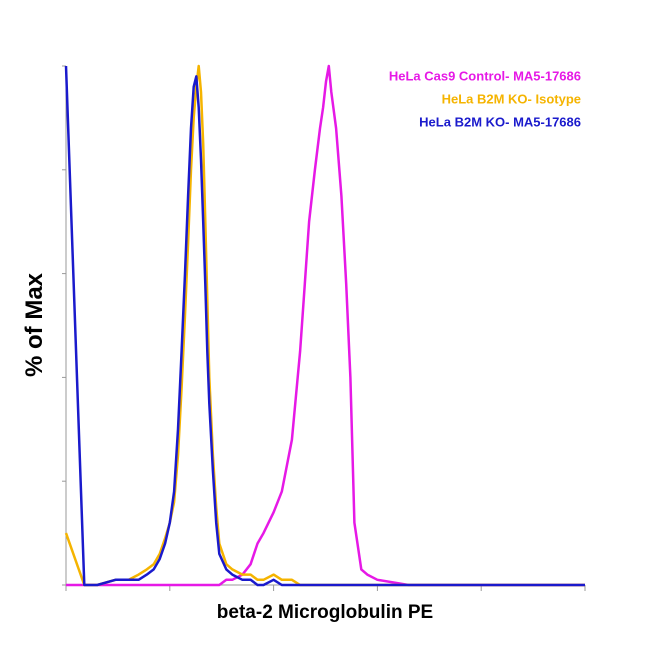  Describe the element at coordinates (34, 324) in the screenshot. I see `y-axis-label: % of Max` at that location.